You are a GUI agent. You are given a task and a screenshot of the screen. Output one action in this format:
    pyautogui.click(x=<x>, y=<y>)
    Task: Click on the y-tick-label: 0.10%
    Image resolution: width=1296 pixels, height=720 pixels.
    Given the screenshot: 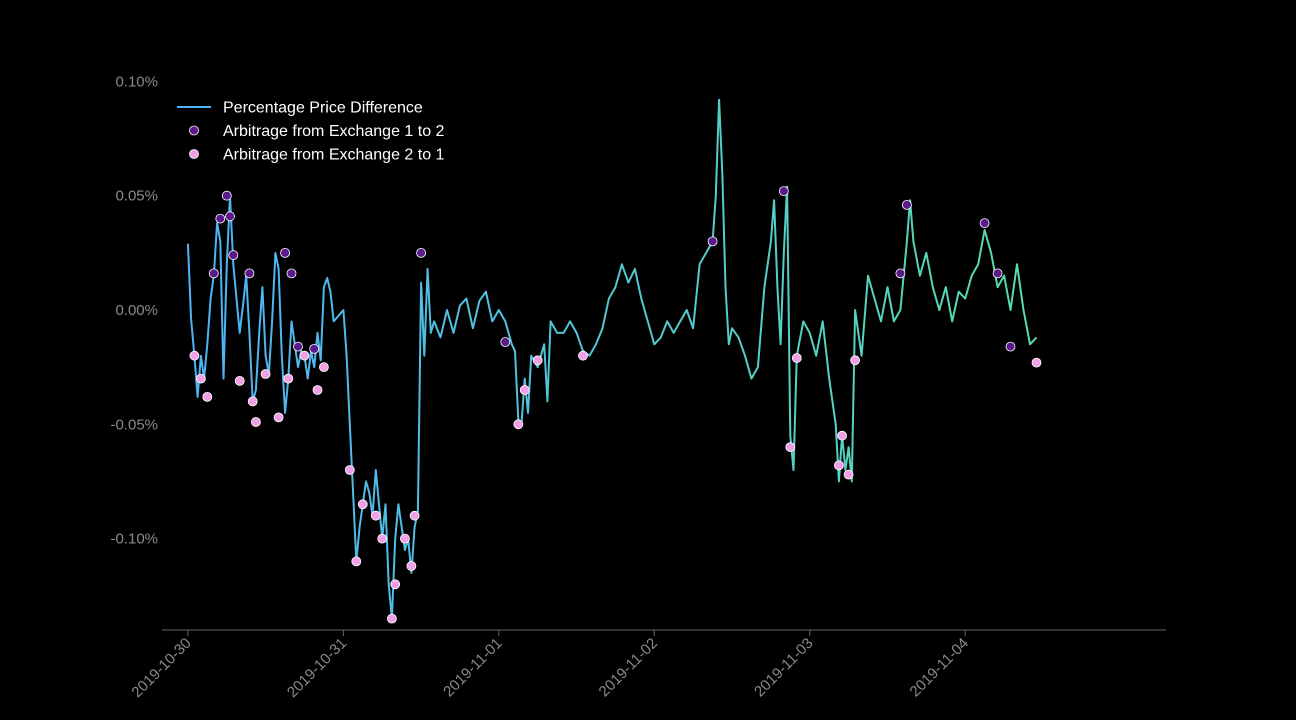 What is the action you would take?
    pyautogui.click(x=136, y=81)
    